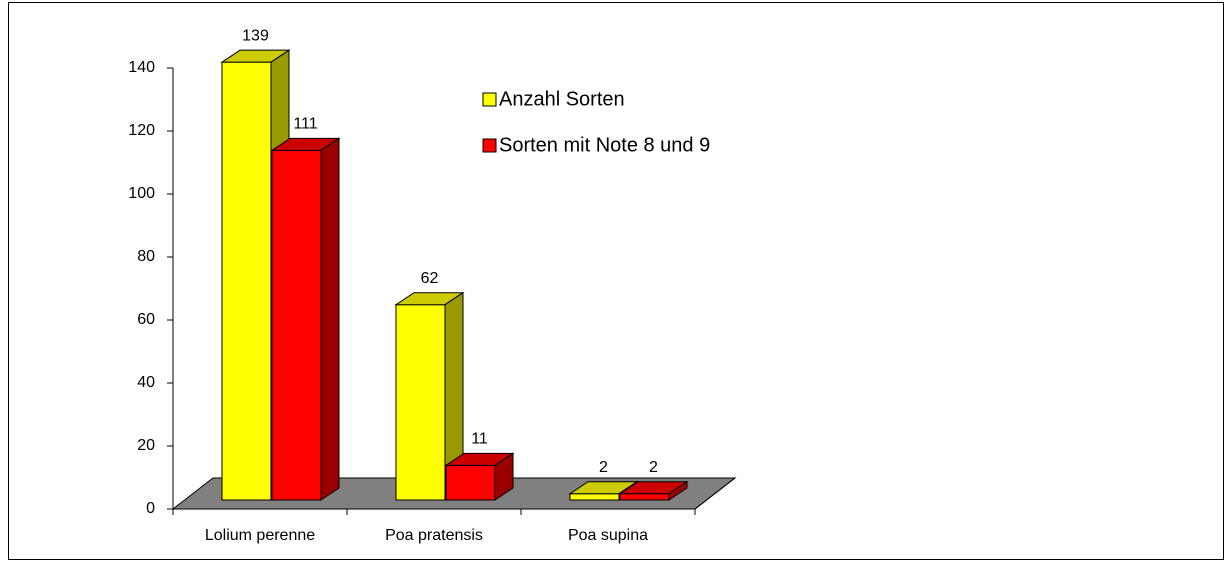 Image resolution: width=1232 pixels, height=562 pixels. What do you see at coordinates (255, 35) in the screenshot?
I see `value-label: 139` at bounding box center [255, 35].